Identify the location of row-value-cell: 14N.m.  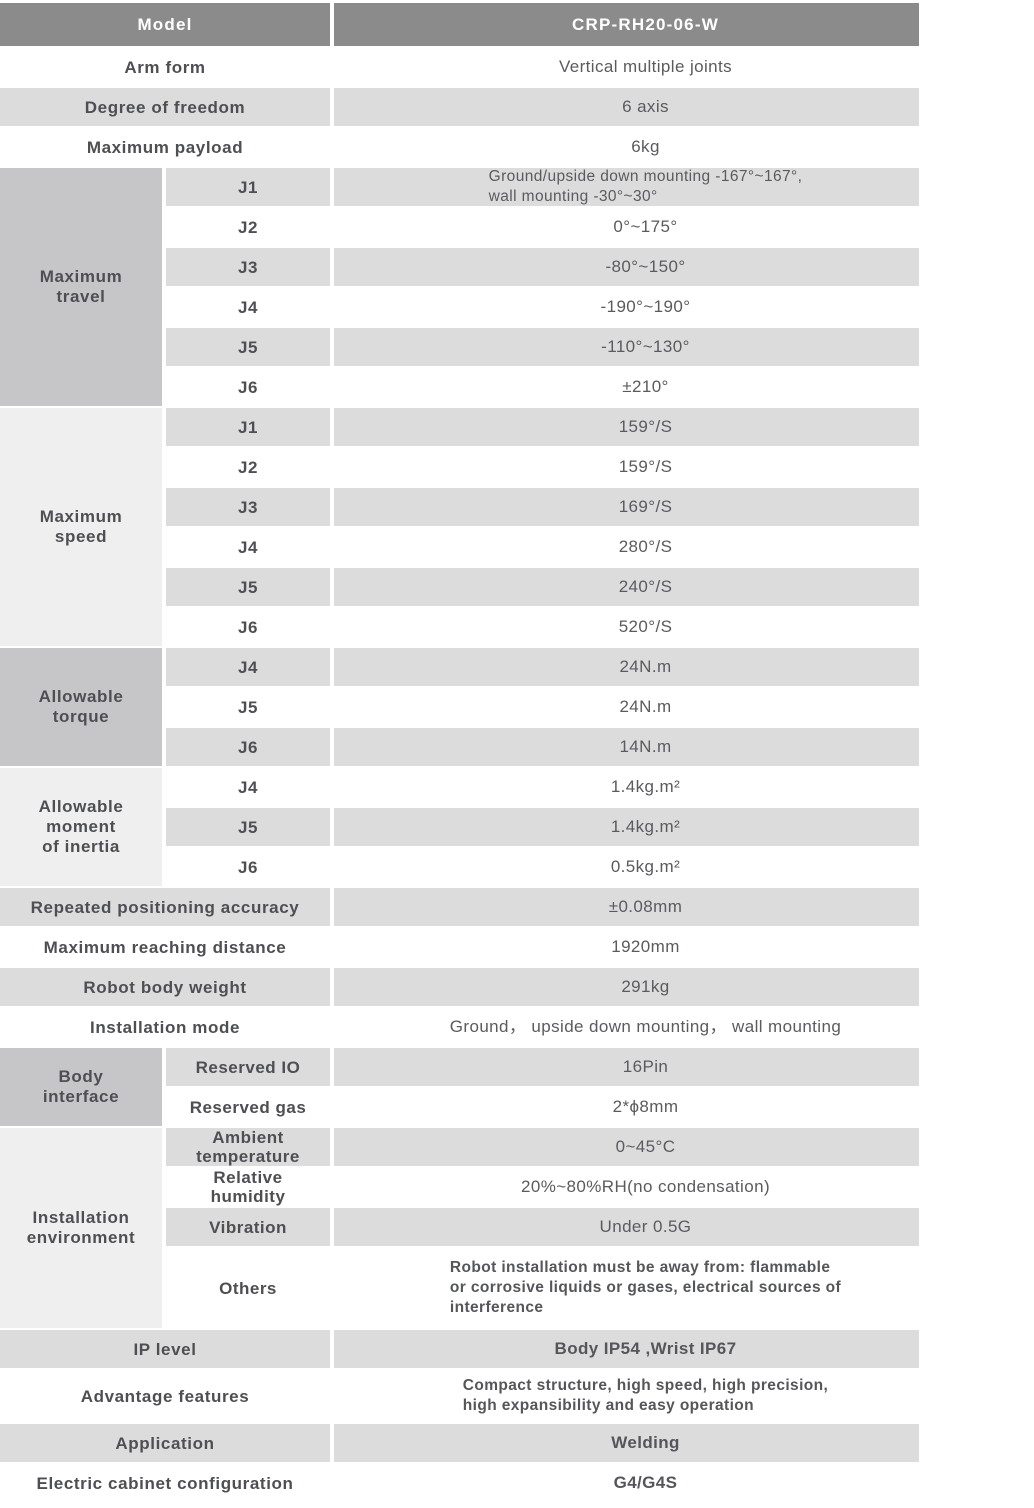
(626, 747).